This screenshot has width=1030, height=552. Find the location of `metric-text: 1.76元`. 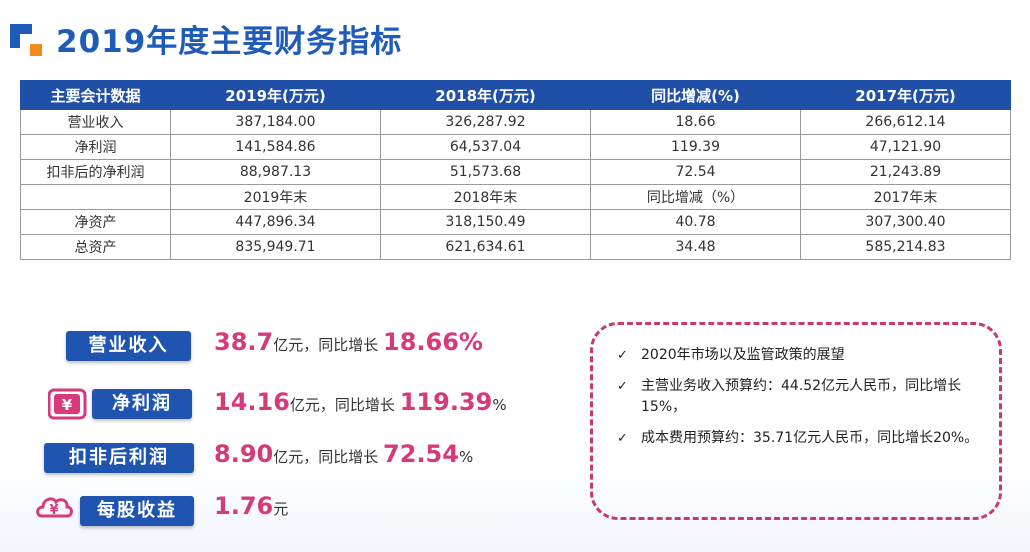

metric-text: 1.76元 is located at coordinates (251, 506).